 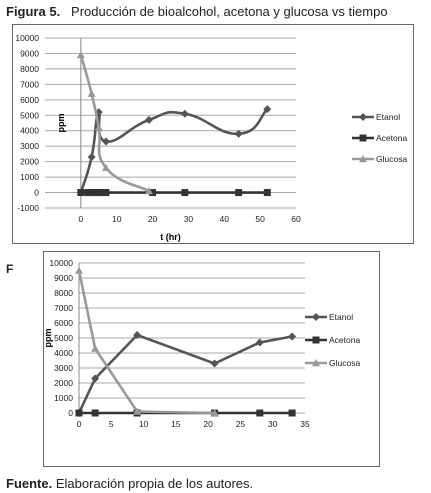 I want to click on y-tick-label: 5000, so click(x=63, y=338).